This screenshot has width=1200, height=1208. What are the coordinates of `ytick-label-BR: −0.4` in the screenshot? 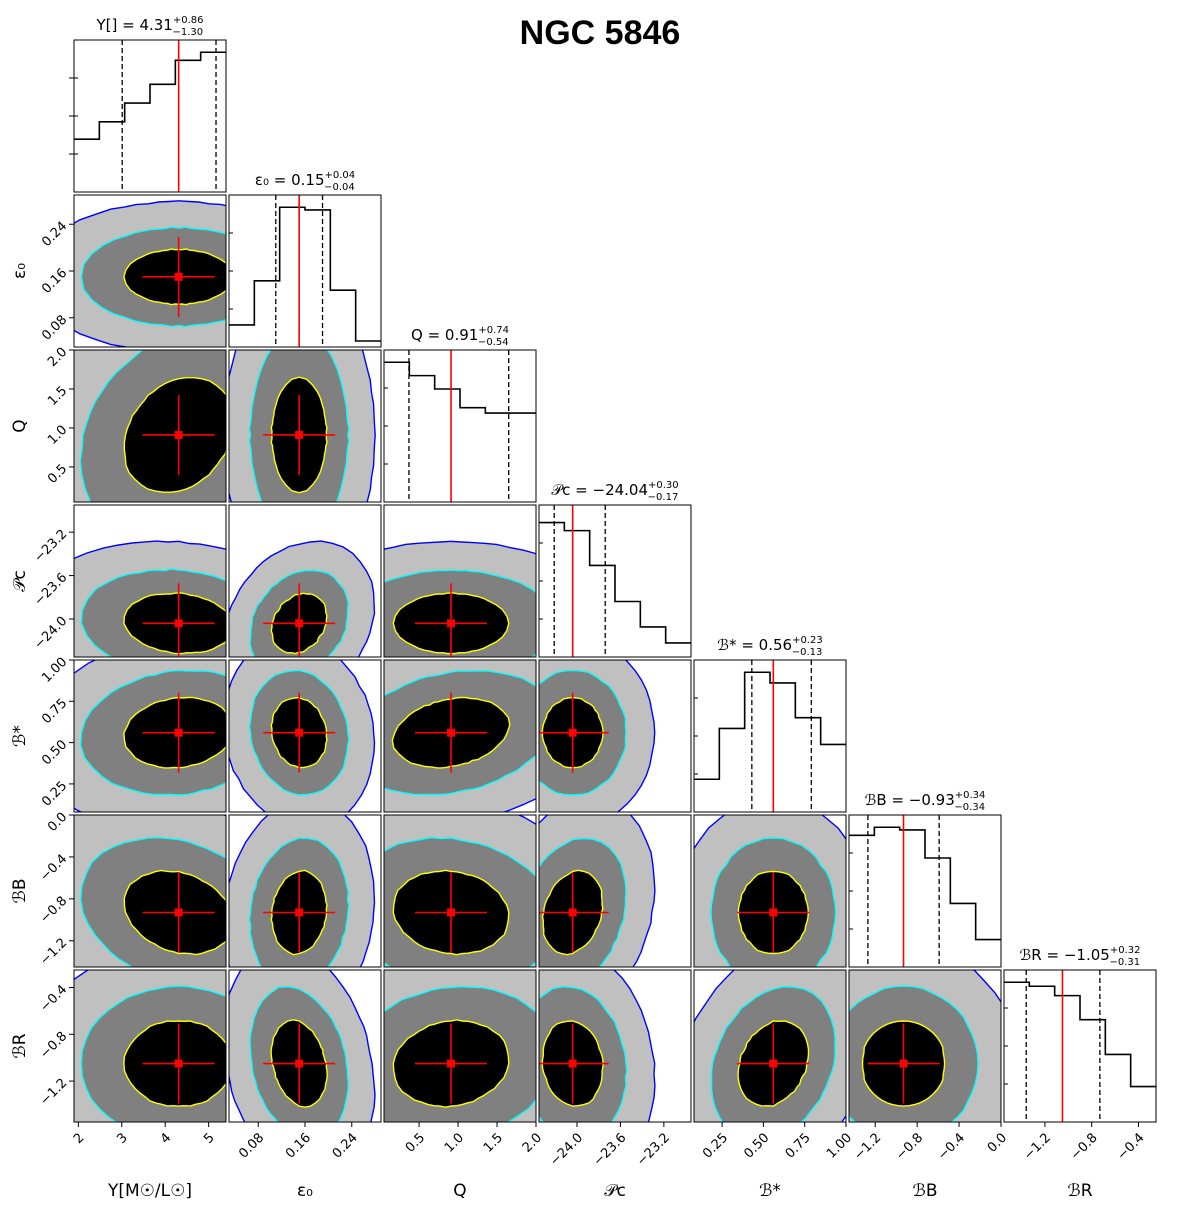 It's located at (53, 998).